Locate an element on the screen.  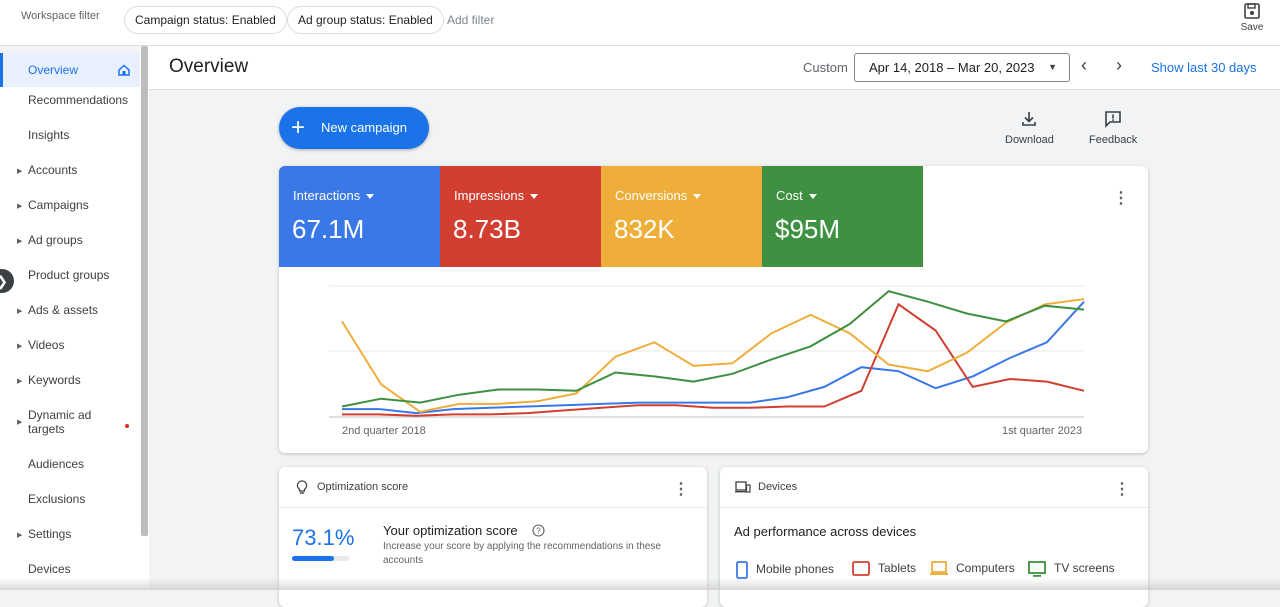
date-range-picker: Apr 14, 2018 – Mar 20, 2023 ▼ is located at coordinates (962, 67).